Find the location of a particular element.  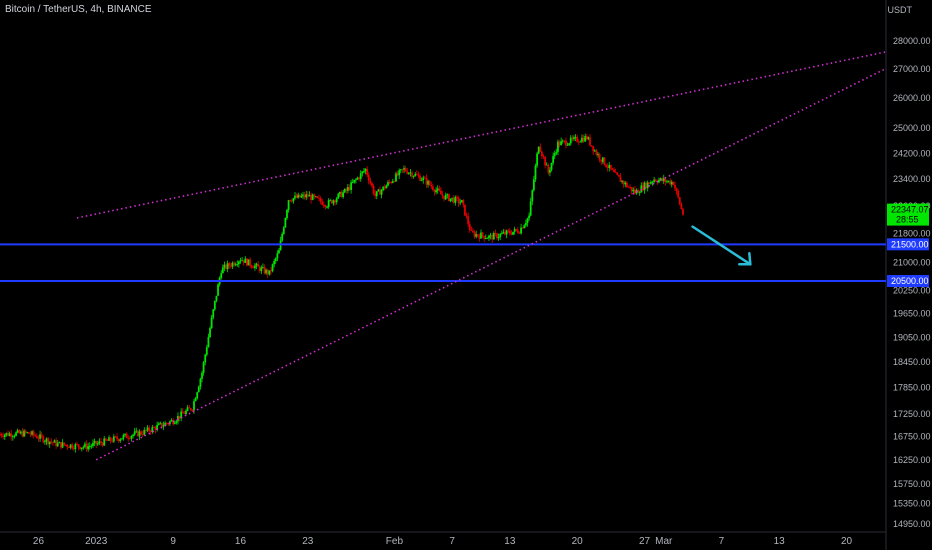

y-tick-label: 19650.00 is located at coordinates (912, 314).